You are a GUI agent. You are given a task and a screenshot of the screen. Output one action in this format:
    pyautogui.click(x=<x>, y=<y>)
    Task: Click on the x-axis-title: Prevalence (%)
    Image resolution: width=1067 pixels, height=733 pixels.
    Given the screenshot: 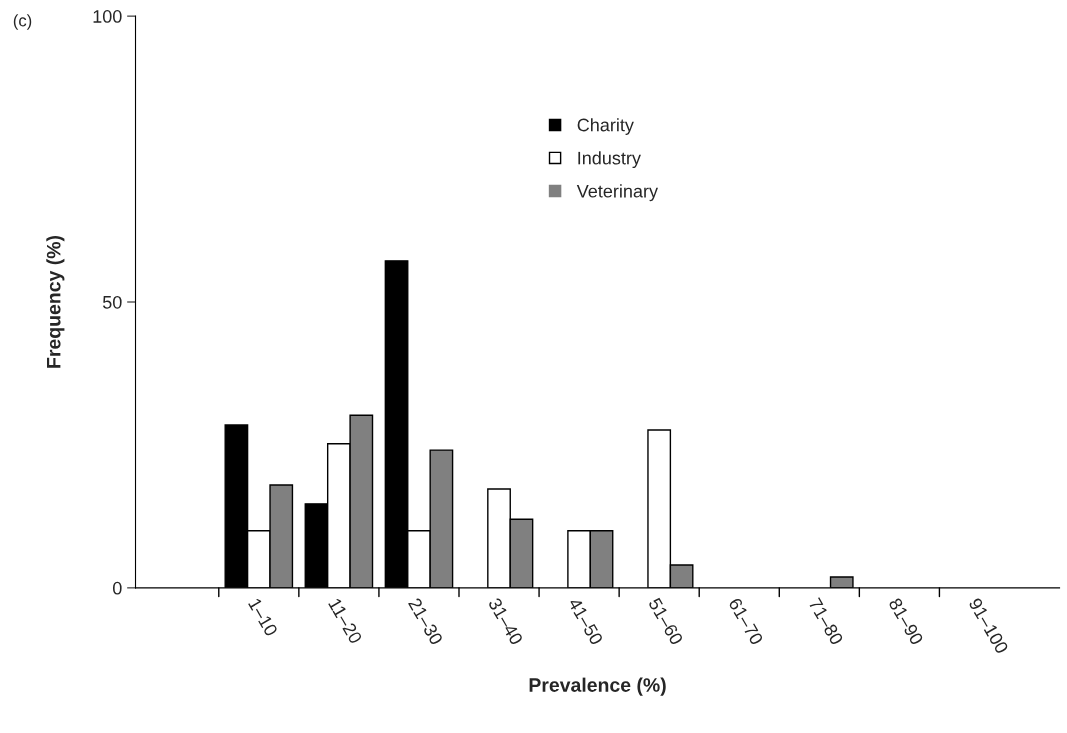 What is the action you would take?
    pyautogui.click(x=597, y=686)
    